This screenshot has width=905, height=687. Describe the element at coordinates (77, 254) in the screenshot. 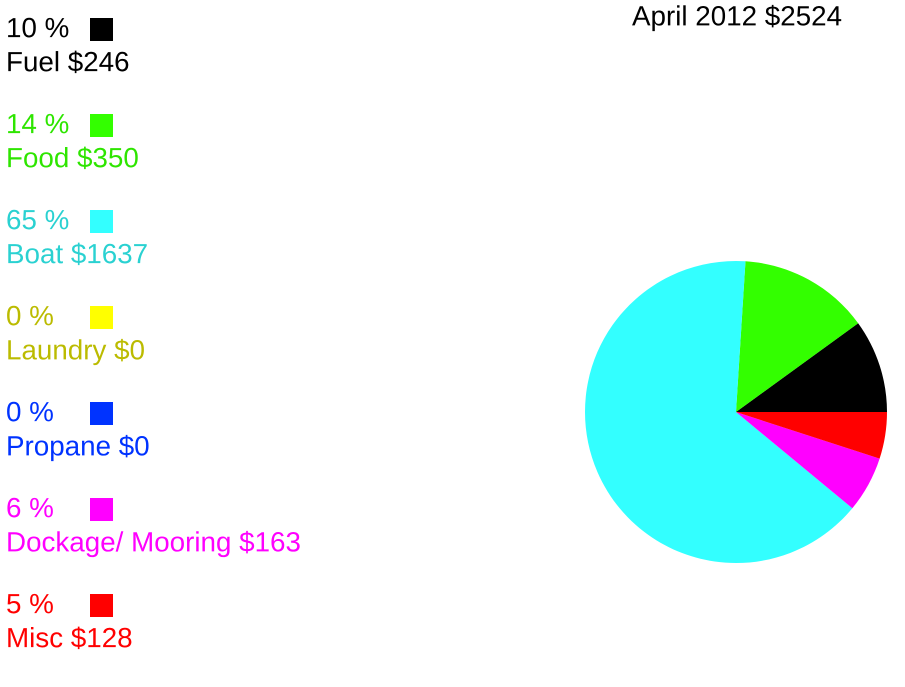

I see `legend-label: Boat $1637` at that location.